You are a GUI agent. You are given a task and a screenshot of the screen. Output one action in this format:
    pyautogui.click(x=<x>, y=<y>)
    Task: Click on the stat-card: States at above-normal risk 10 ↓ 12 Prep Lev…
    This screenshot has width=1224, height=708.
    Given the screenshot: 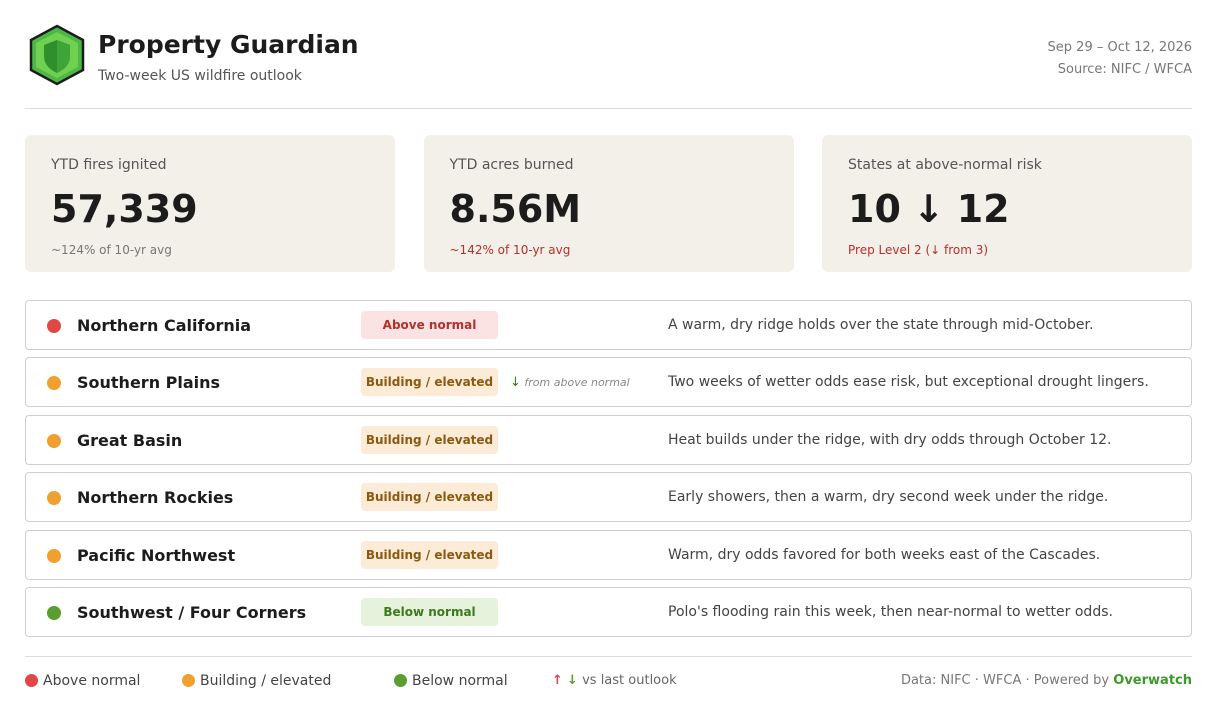 What is the action you would take?
    pyautogui.click(x=1007, y=203)
    